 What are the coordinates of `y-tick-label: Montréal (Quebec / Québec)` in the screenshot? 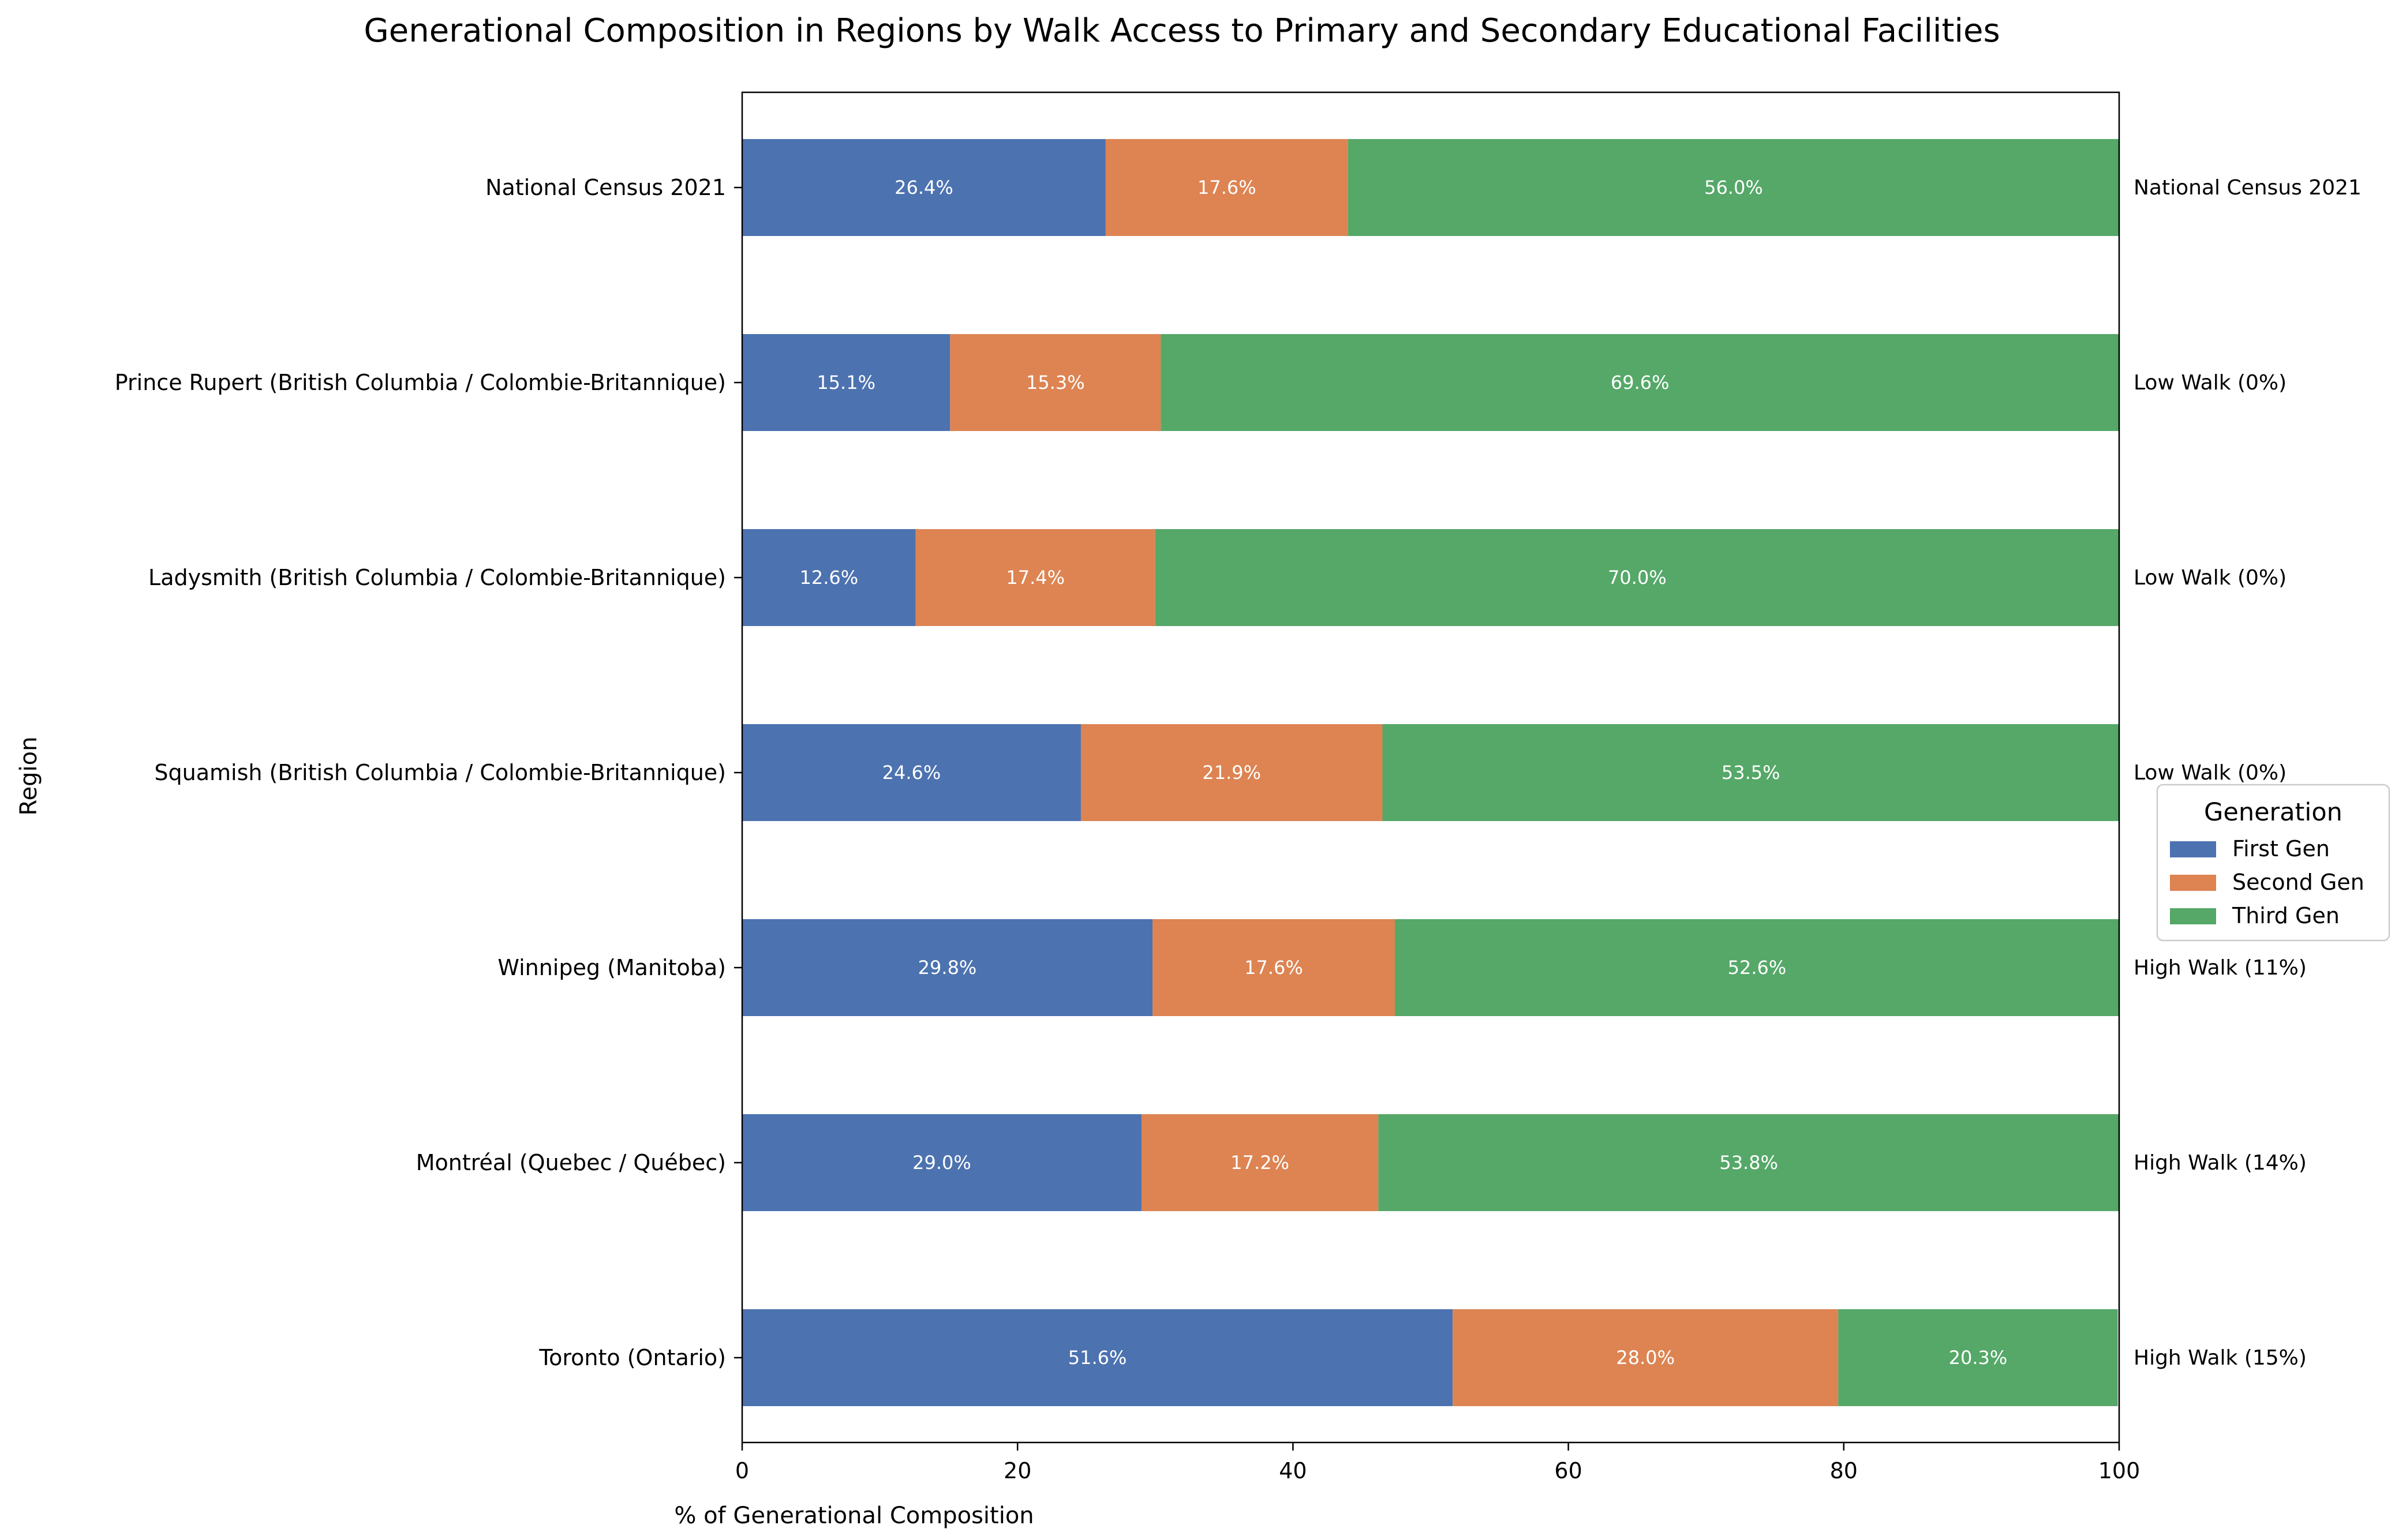 It's located at (571, 1162).